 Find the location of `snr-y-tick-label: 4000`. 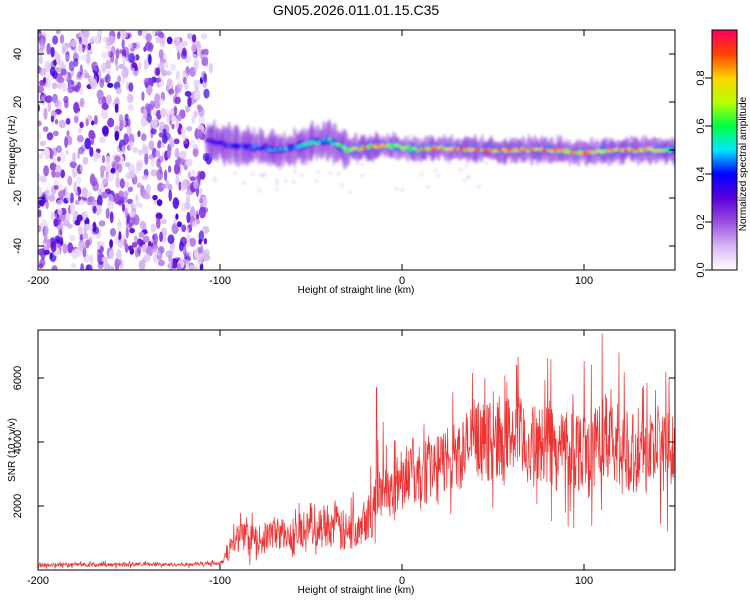

snr-y-tick-label: 4000 is located at coordinates (18, 442).